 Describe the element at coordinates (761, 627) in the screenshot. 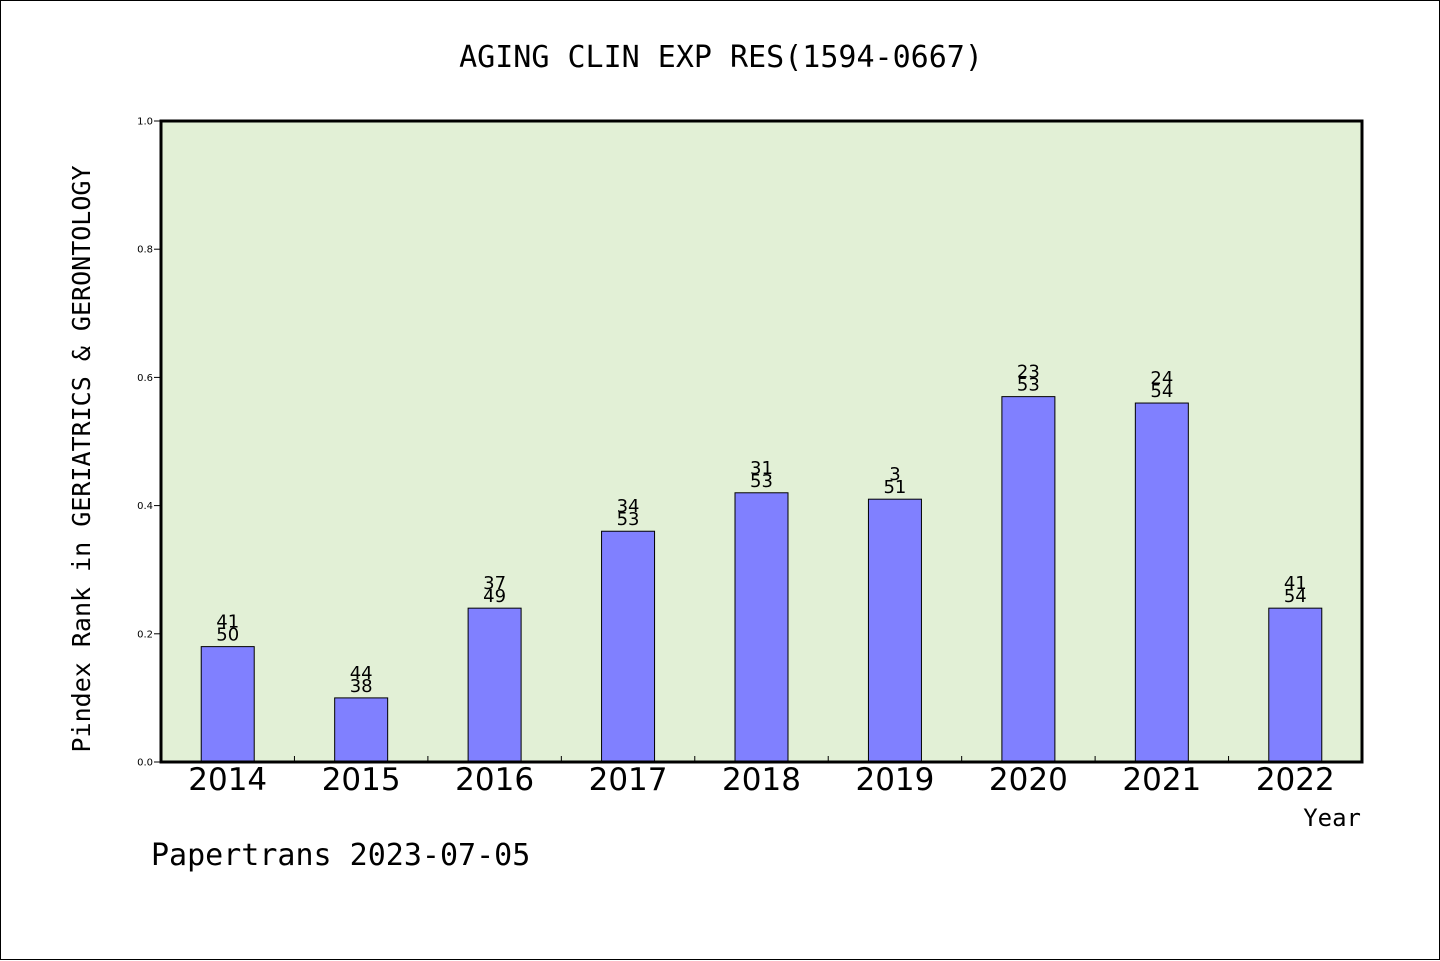

I see `bar-2018` at that location.